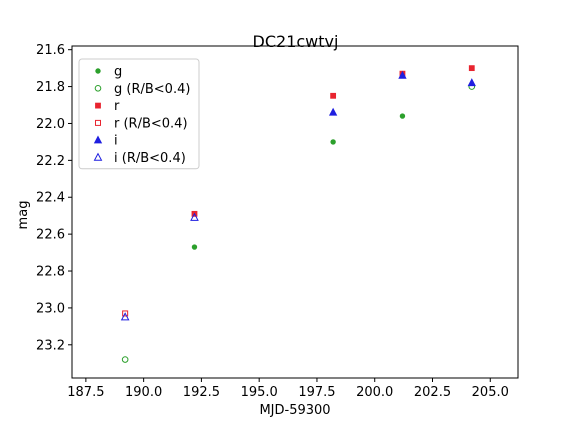 The height and width of the screenshot is (432, 576). Describe the element at coordinates (316, 392) in the screenshot. I see `x-tick-label: 197.5` at that location.